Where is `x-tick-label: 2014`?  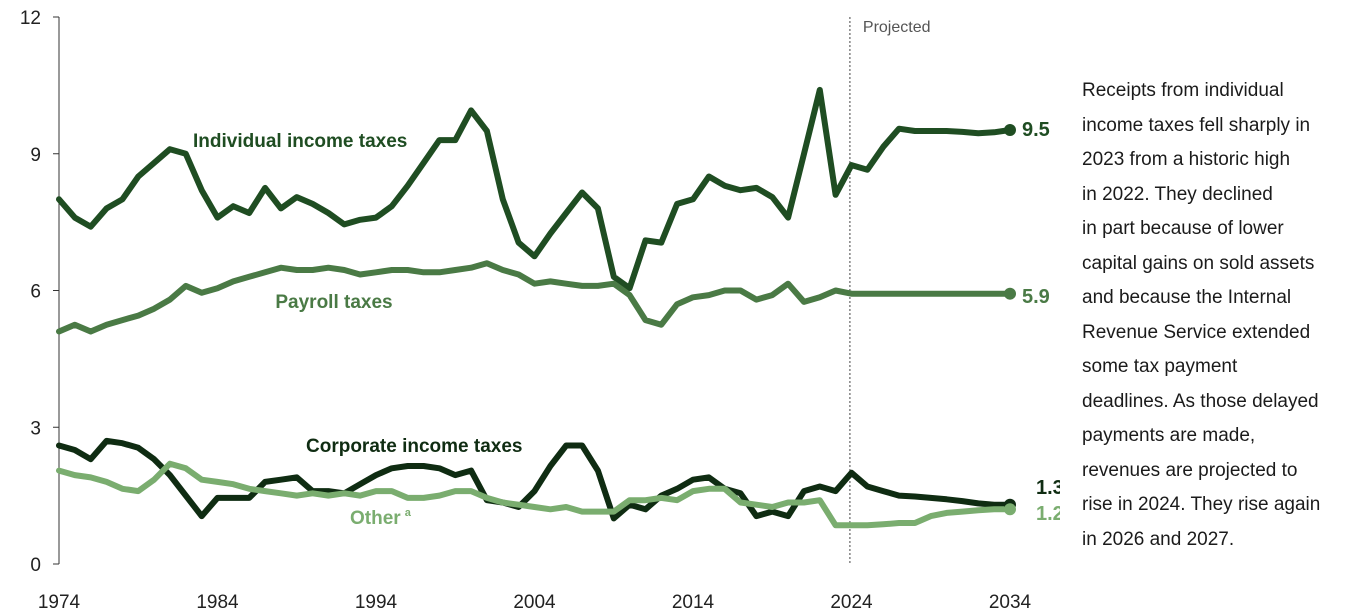
x-tick-label: 2014 is located at coordinates (693, 602).